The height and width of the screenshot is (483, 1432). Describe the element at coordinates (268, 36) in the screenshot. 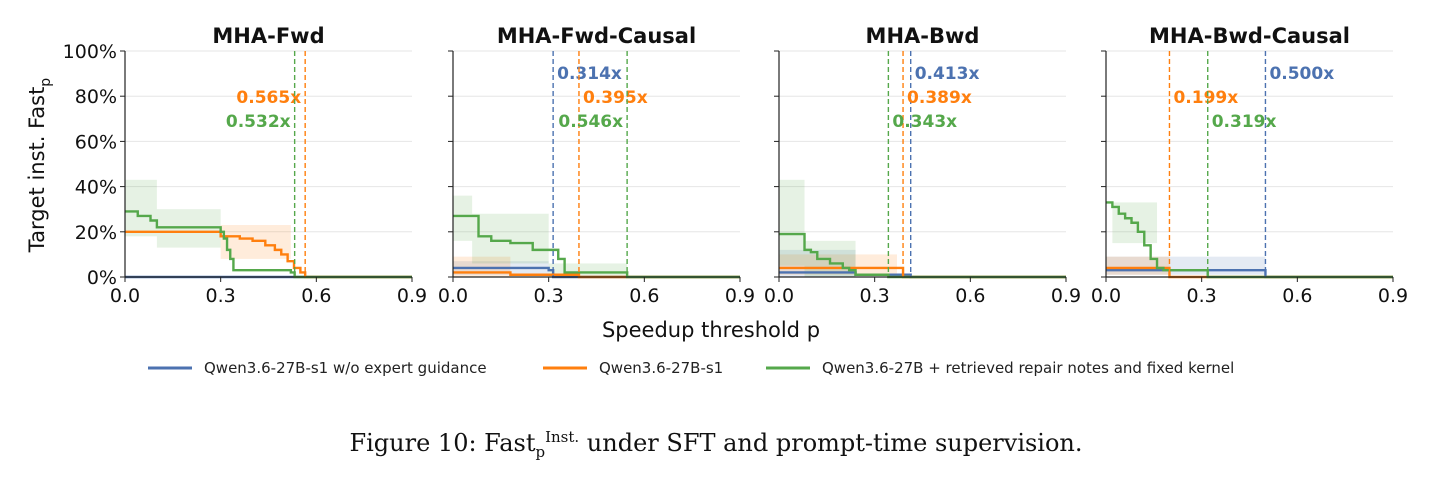

I see `panel-title: MHA-Fwd` at that location.